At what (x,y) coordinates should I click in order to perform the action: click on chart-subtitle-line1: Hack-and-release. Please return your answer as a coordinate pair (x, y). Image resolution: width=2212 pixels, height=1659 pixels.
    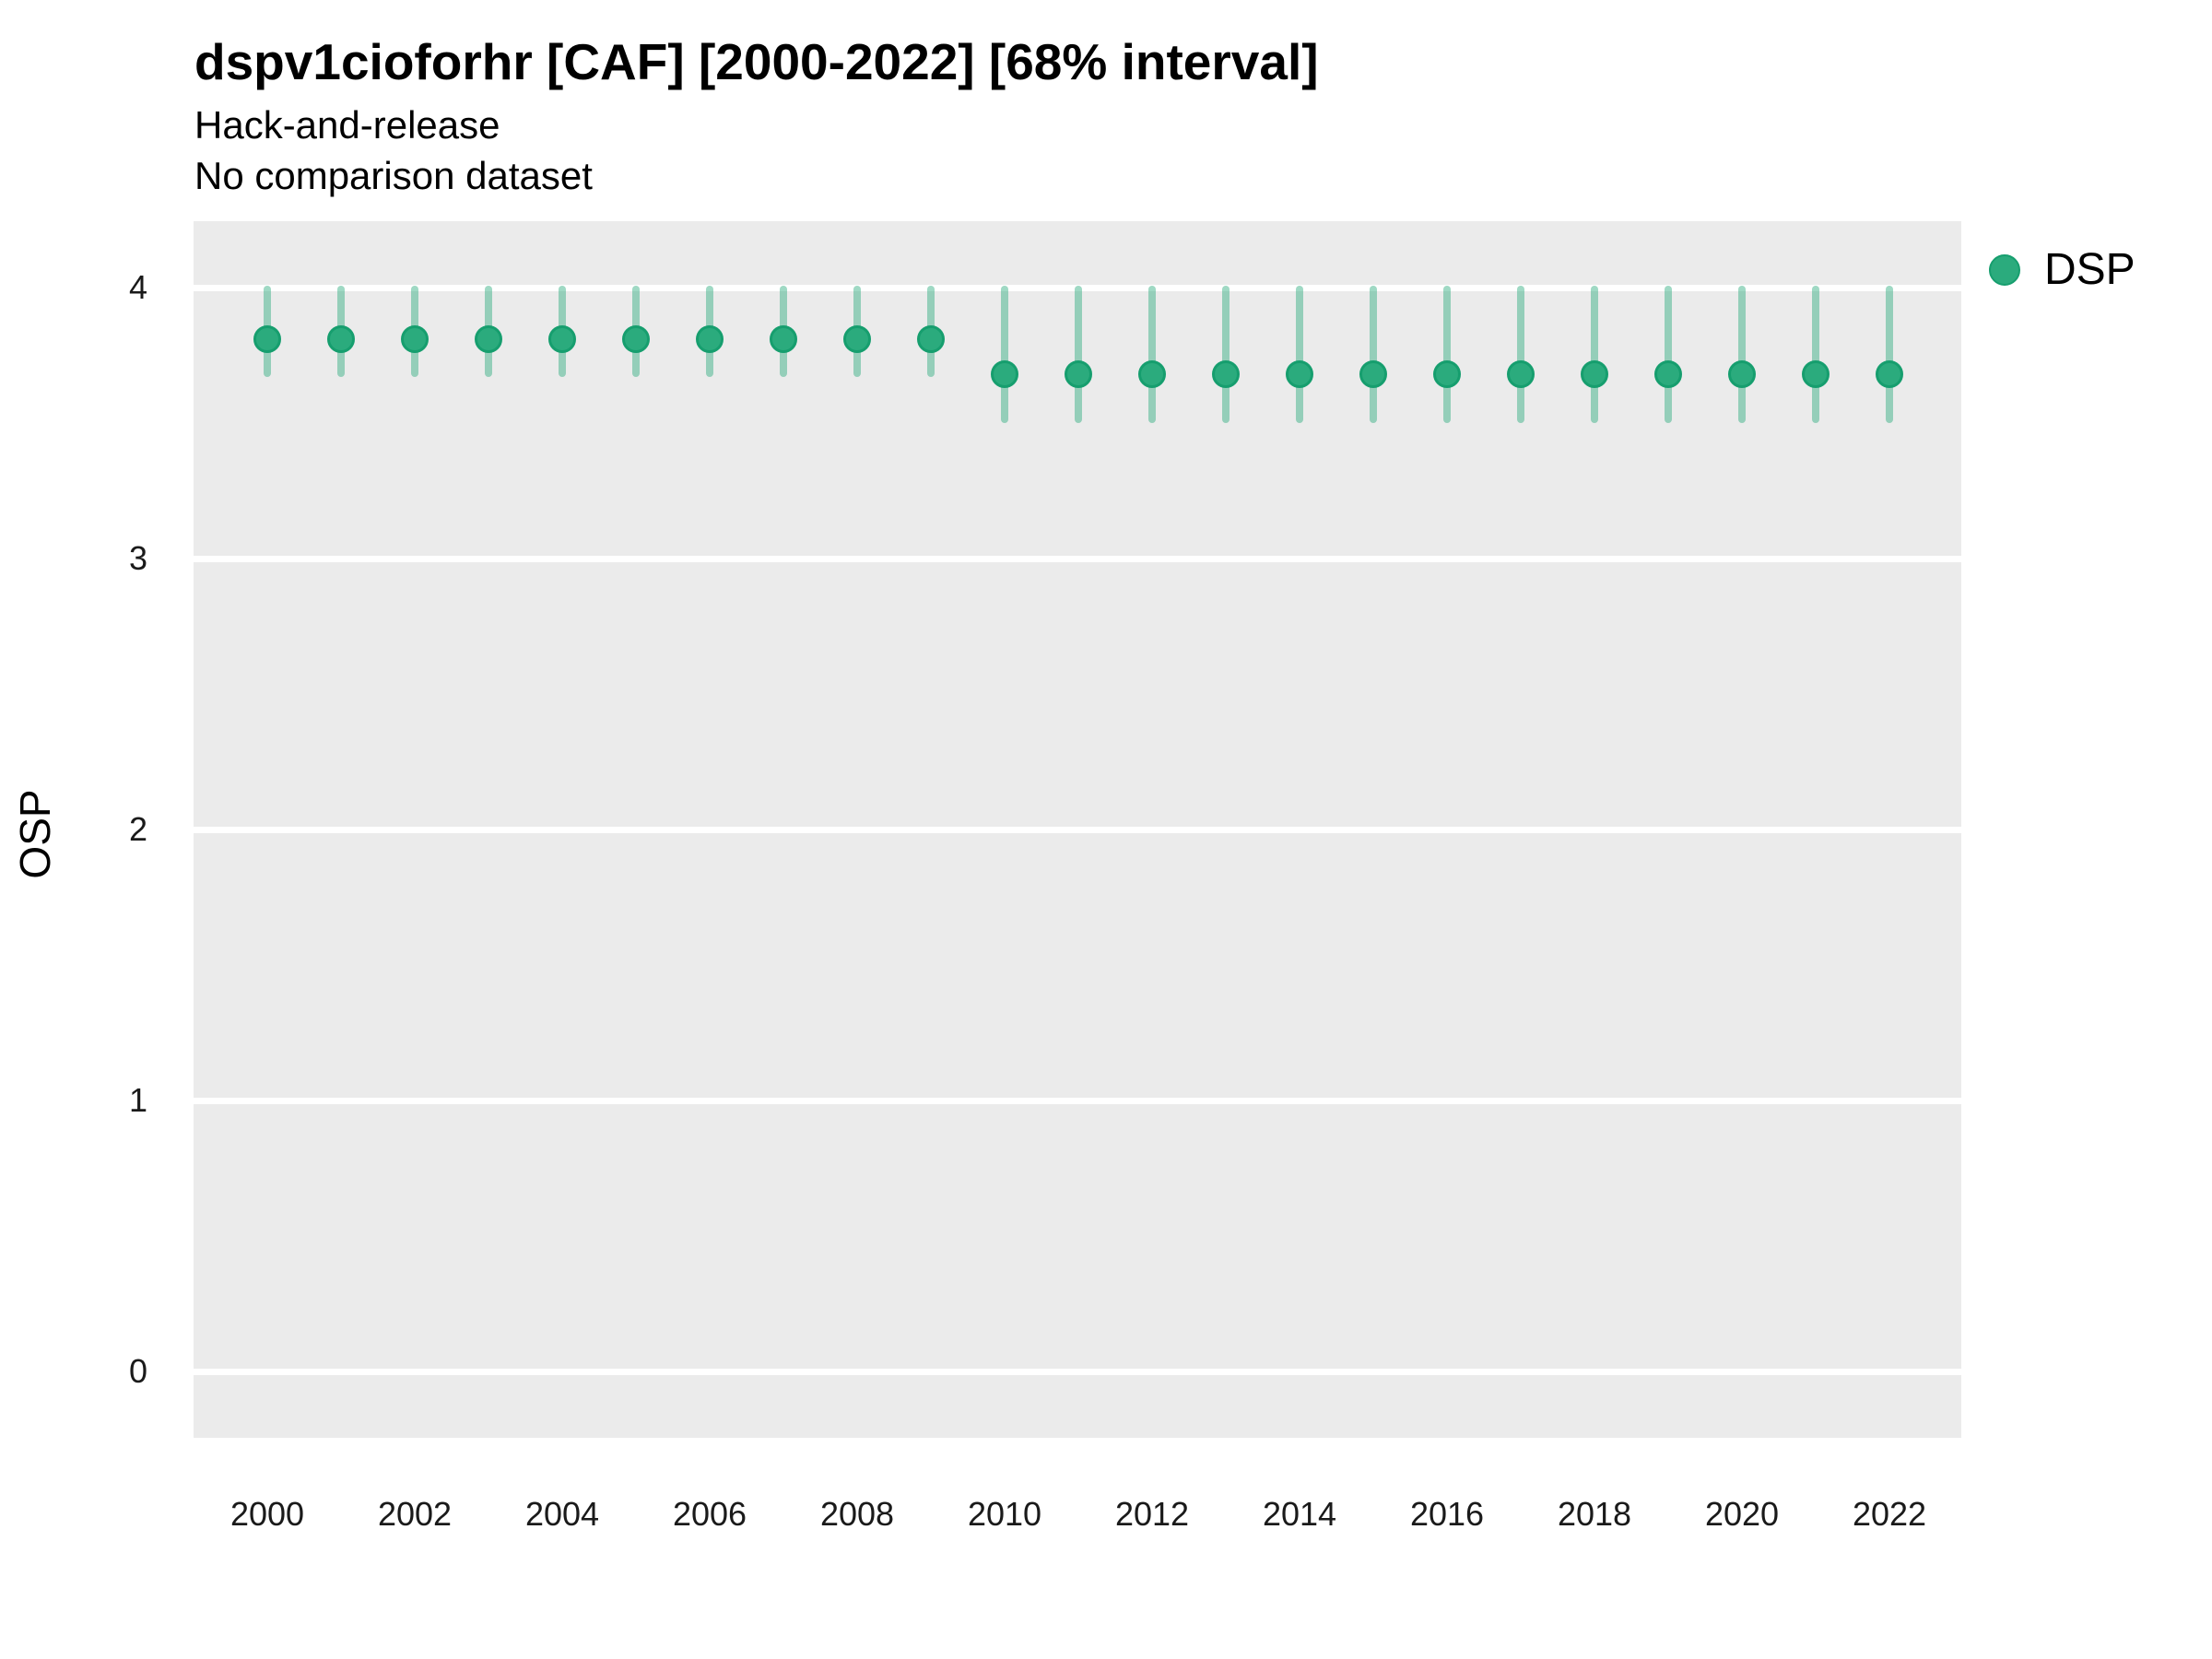
    Looking at the image, I should click on (347, 125).